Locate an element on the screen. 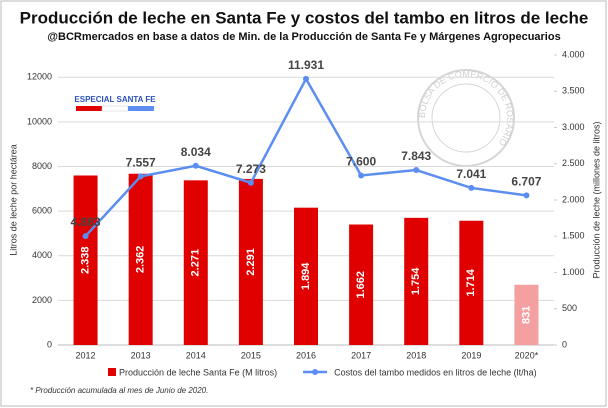 This screenshot has width=608, height=408. line-label: 11.931 is located at coordinates (306, 65).